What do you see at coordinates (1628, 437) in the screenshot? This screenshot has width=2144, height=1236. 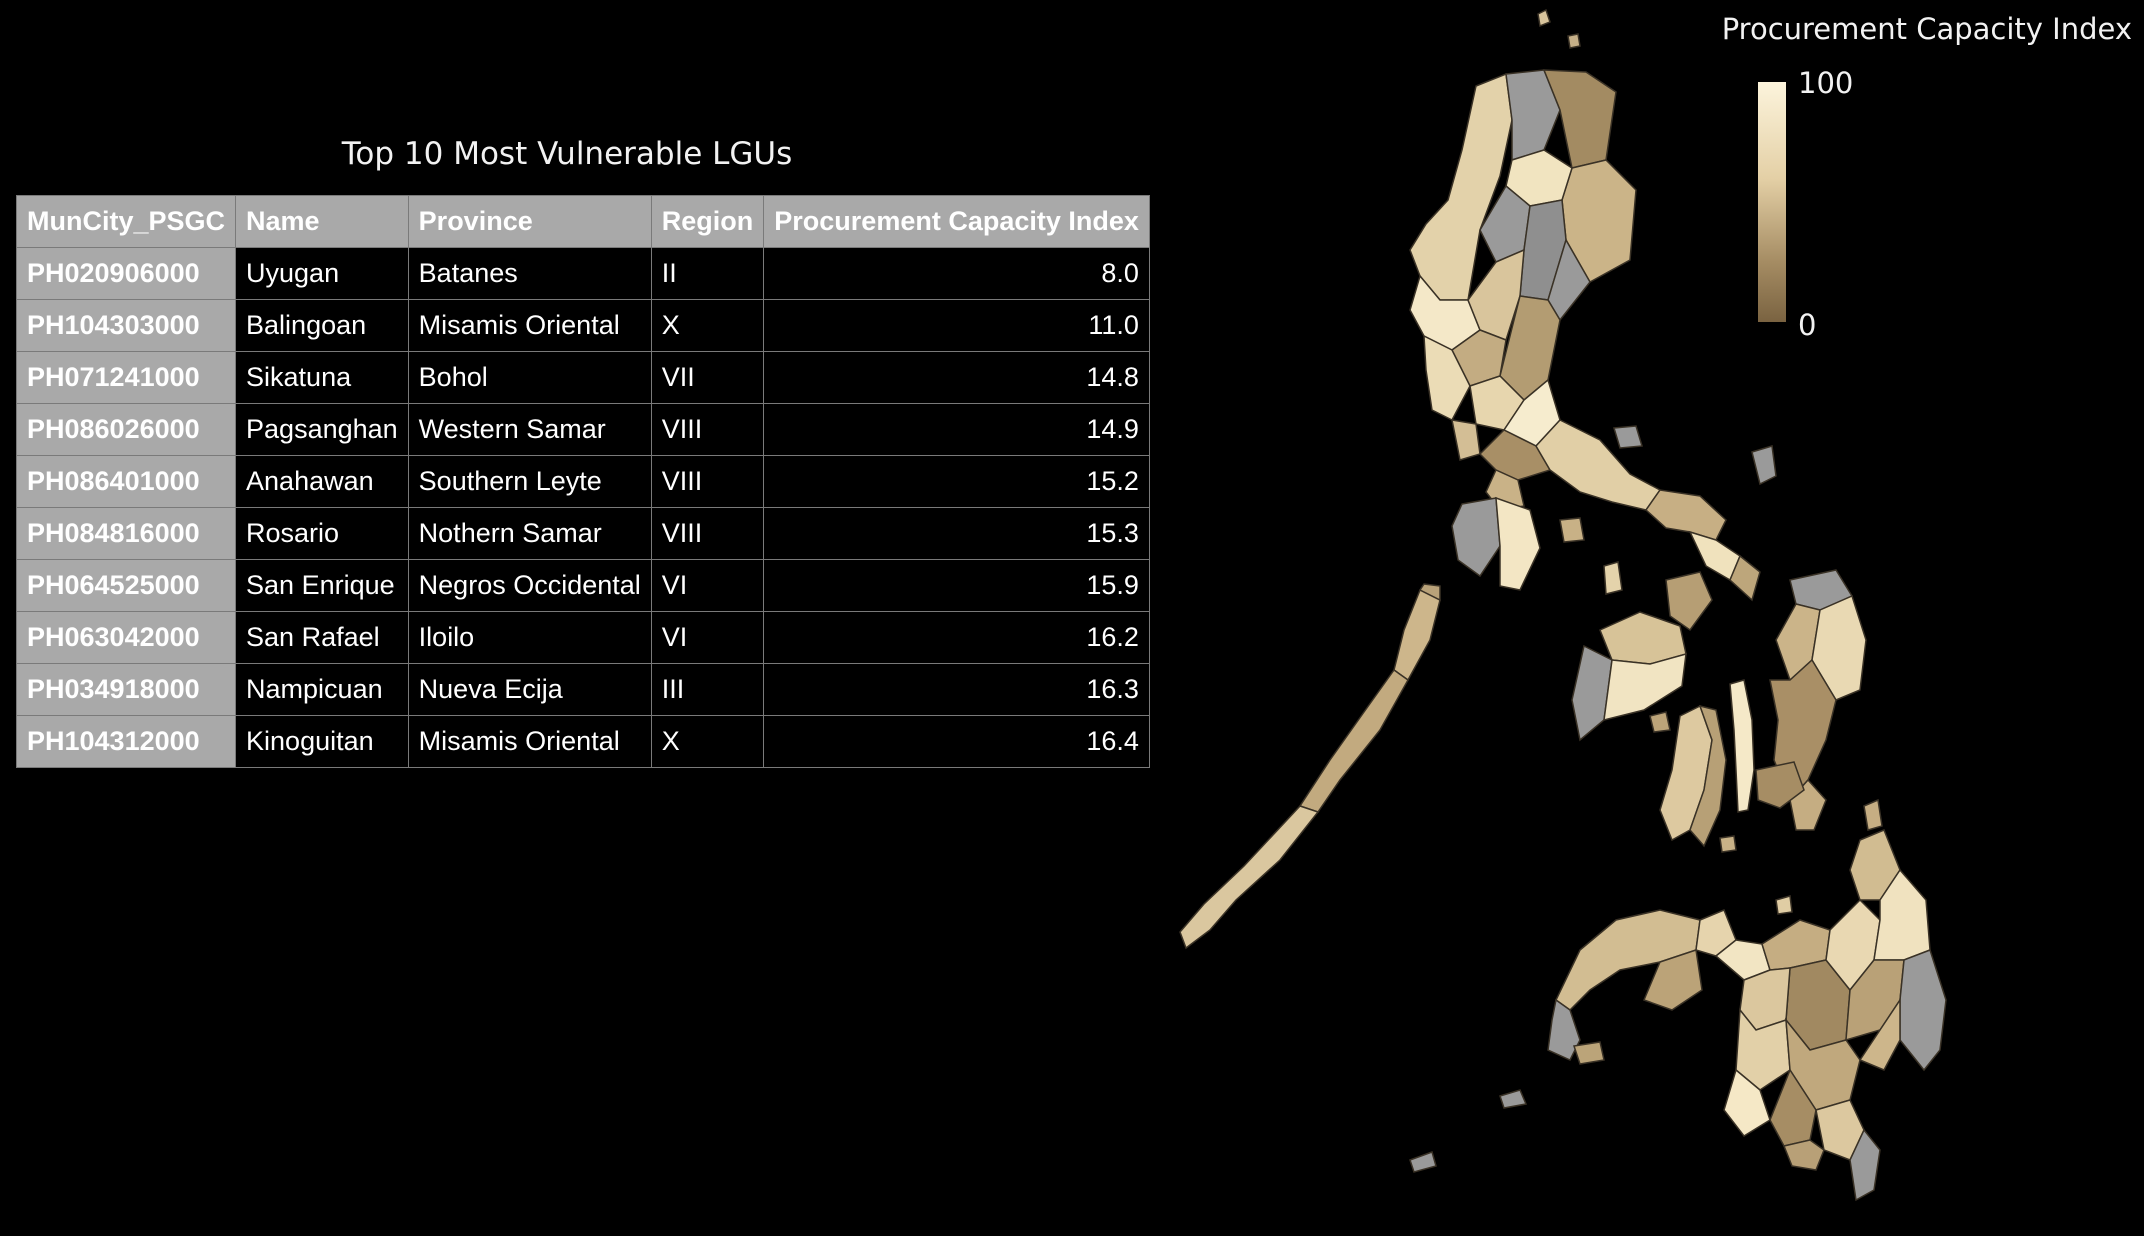 I see `map-region-polillo` at bounding box center [1628, 437].